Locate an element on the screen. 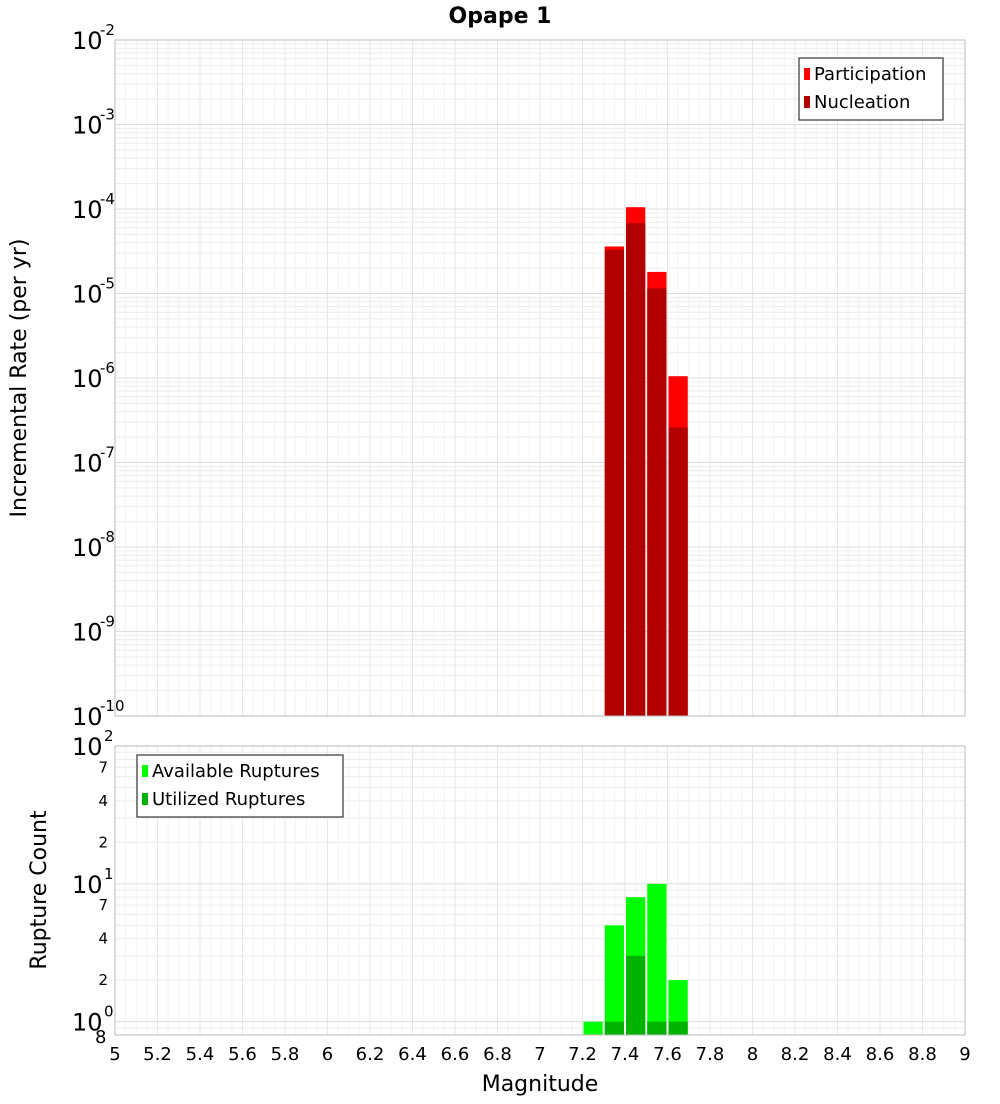  chart-title: Opape 1 is located at coordinates (500, 16).